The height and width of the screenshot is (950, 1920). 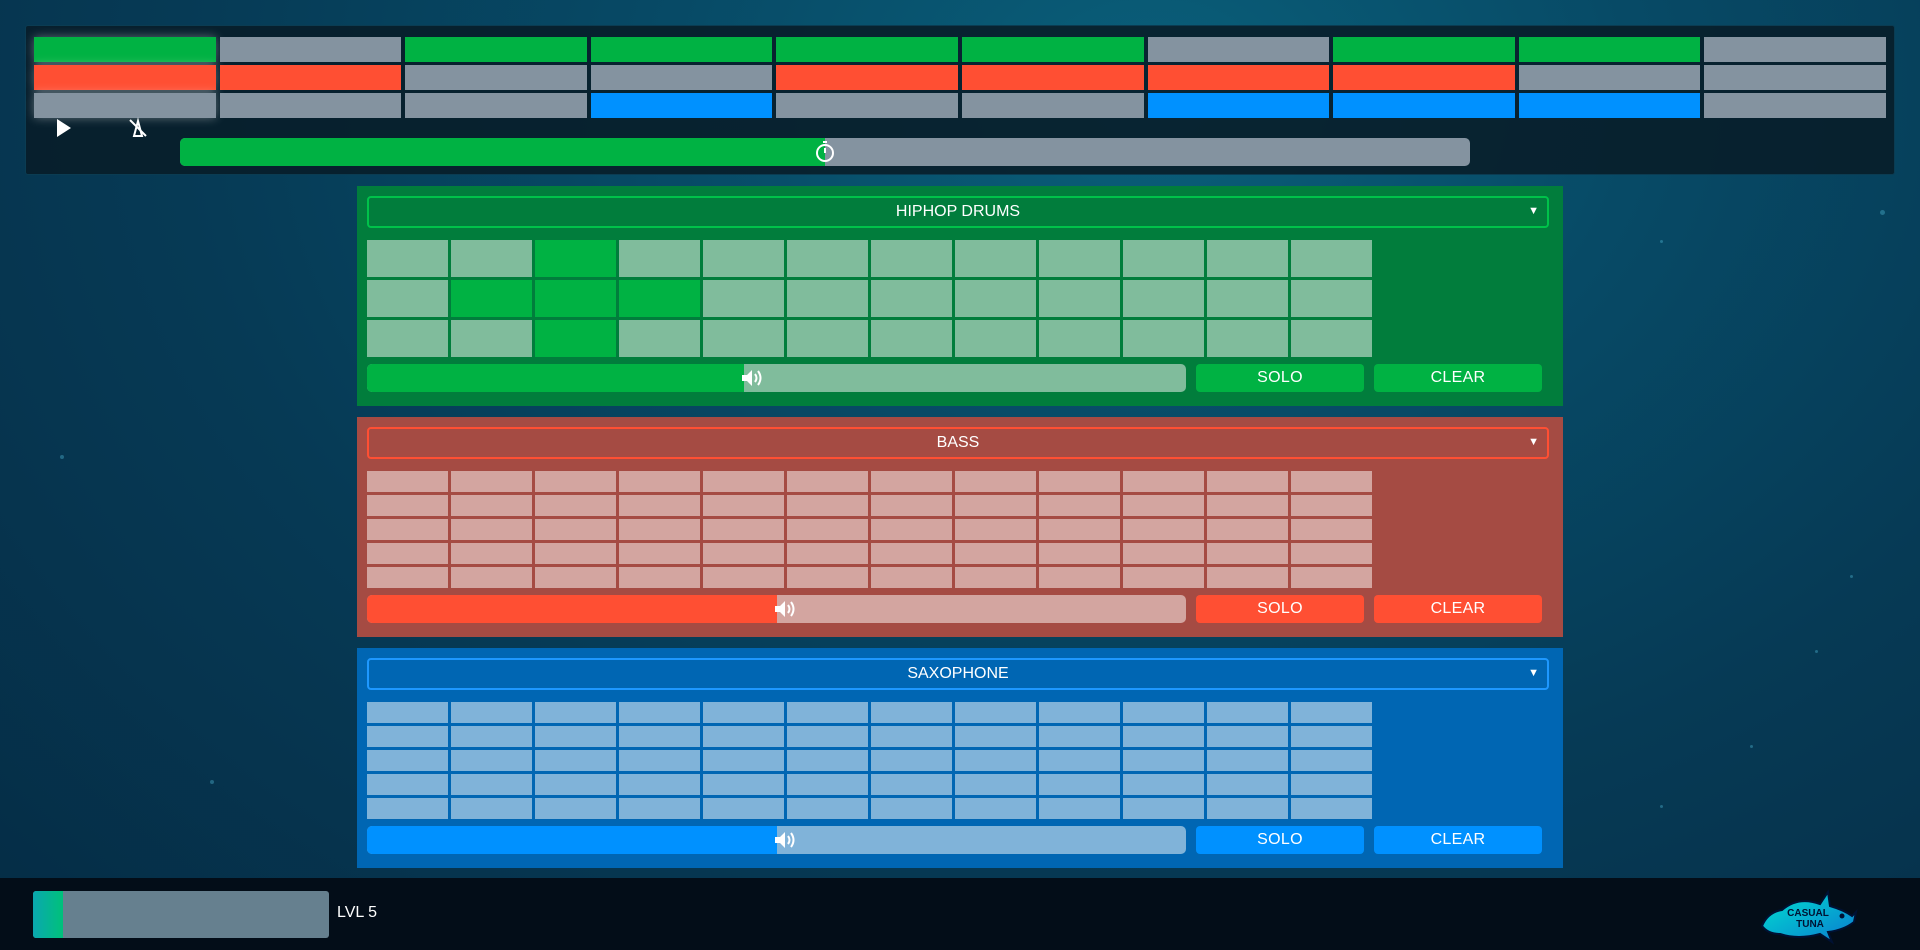 I want to click on volume-slider, so click(x=776, y=378).